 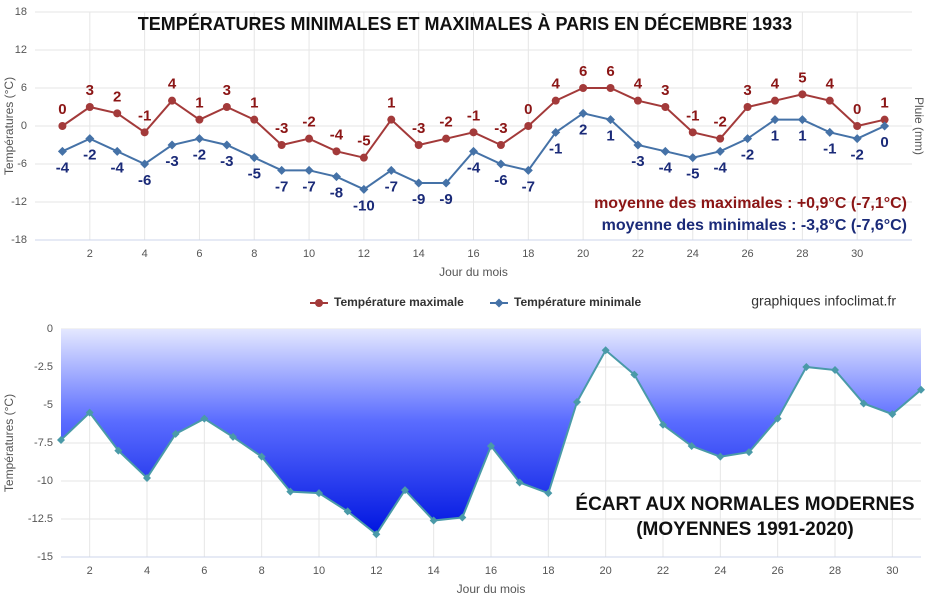 I want to click on y-tick-label: 12, so click(x=21, y=50).